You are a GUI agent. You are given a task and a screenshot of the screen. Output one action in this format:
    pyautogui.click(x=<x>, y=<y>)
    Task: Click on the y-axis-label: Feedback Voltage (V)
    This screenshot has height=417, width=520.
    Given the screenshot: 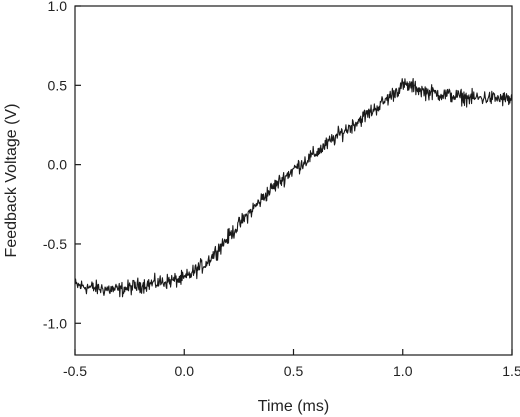 What is the action you would take?
    pyautogui.click(x=11, y=181)
    